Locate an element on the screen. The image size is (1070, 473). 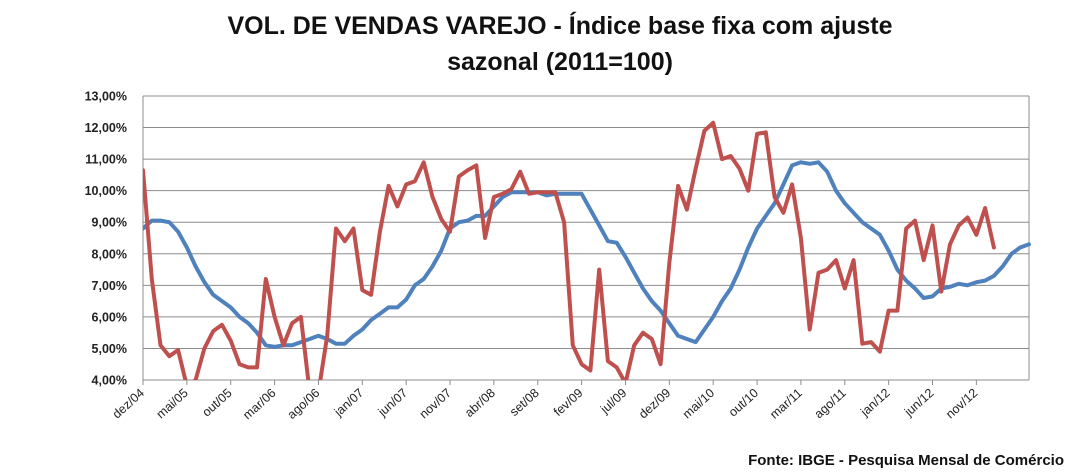
x-tick-label: jul/09 is located at coordinates (613, 401).